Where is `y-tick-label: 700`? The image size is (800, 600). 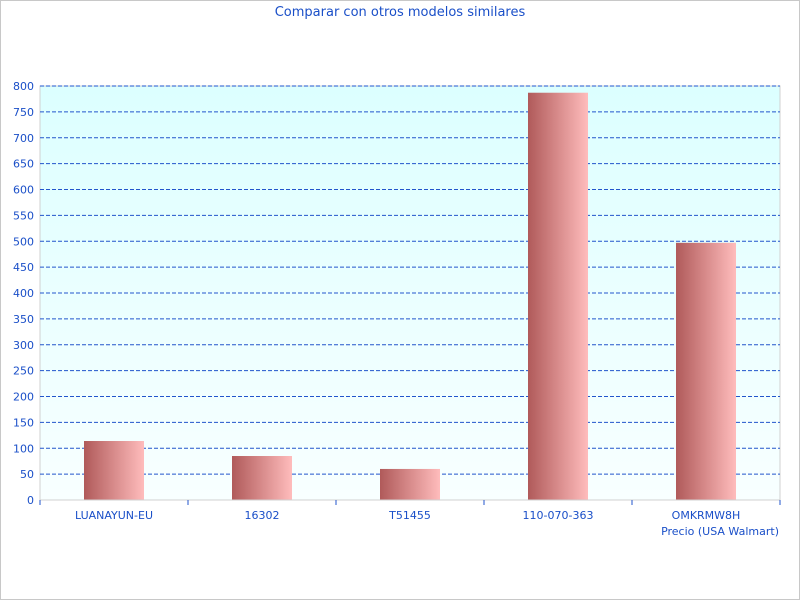 y-tick-label: 700 is located at coordinates (23, 138).